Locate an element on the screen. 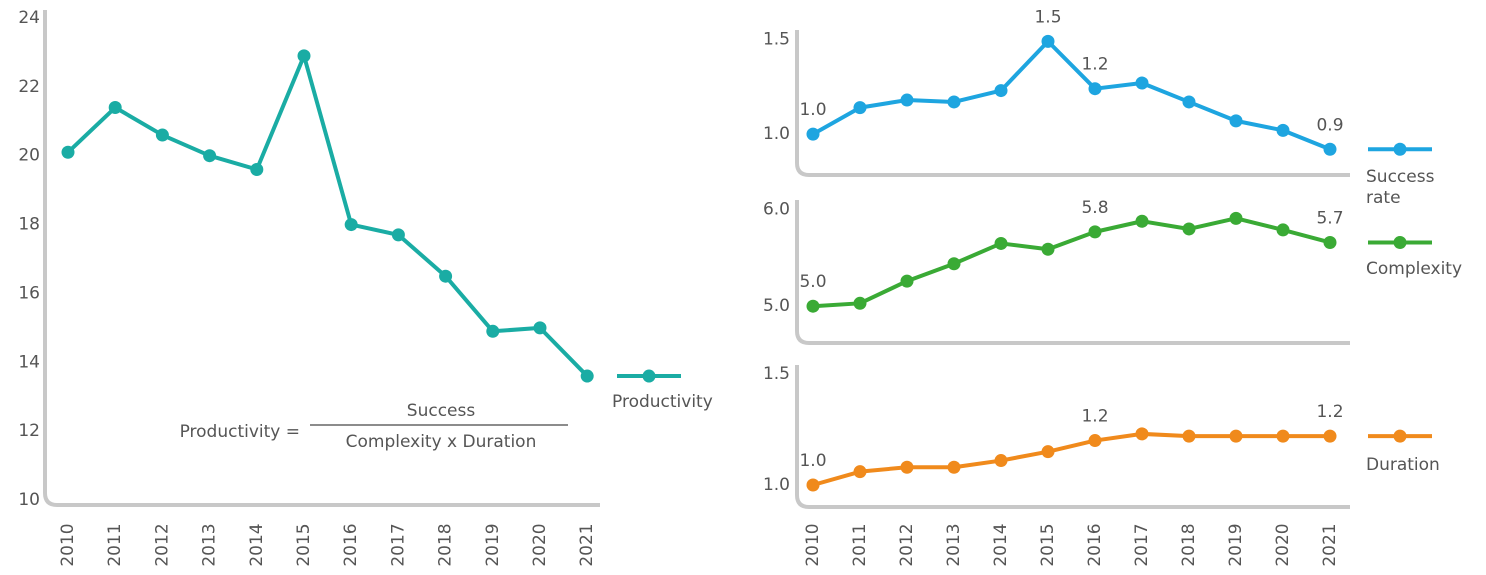 Image resolution: width=1486 pixels, height=575 pixels. data-label: 5.8 is located at coordinates (1094, 208).